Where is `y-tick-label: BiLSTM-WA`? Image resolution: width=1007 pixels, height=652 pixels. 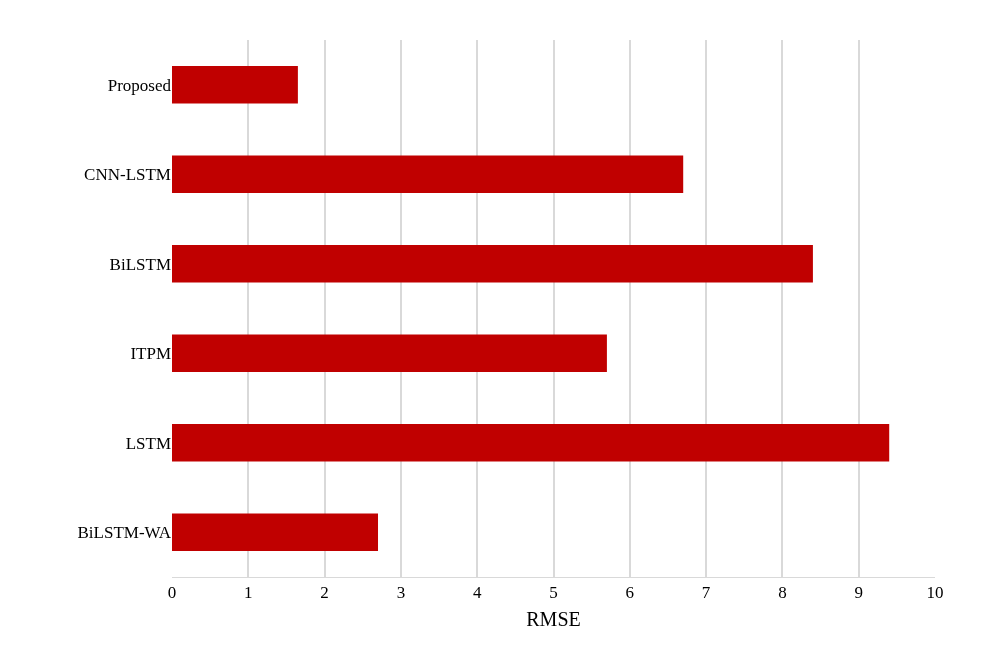 y-tick-label: BiLSTM-WA is located at coordinates (124, 533).